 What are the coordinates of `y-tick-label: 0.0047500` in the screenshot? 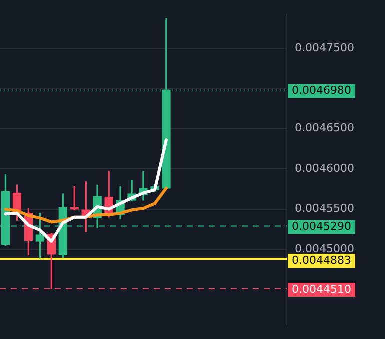 It's located at (324, 47).